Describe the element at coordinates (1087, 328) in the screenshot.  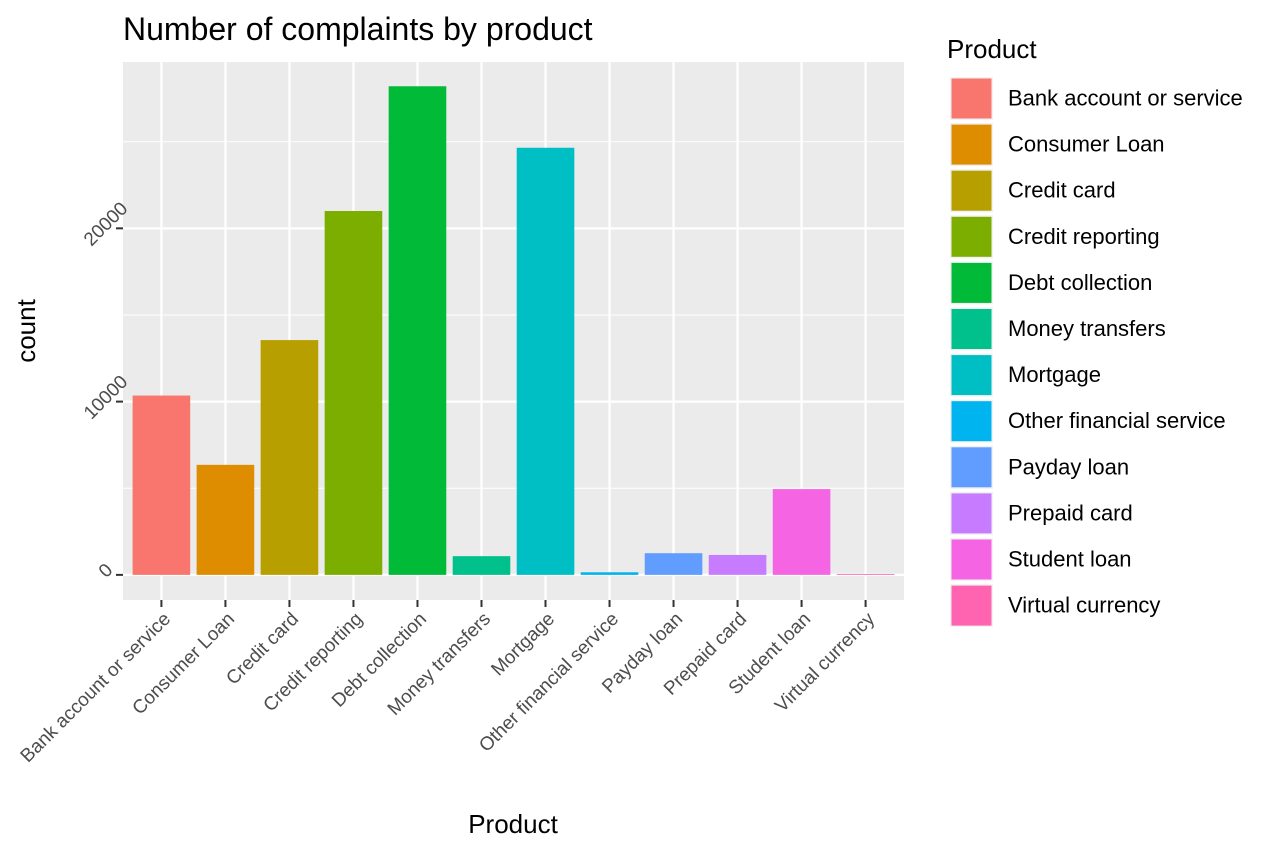
I see `legend-label: Money transfers` at that location.